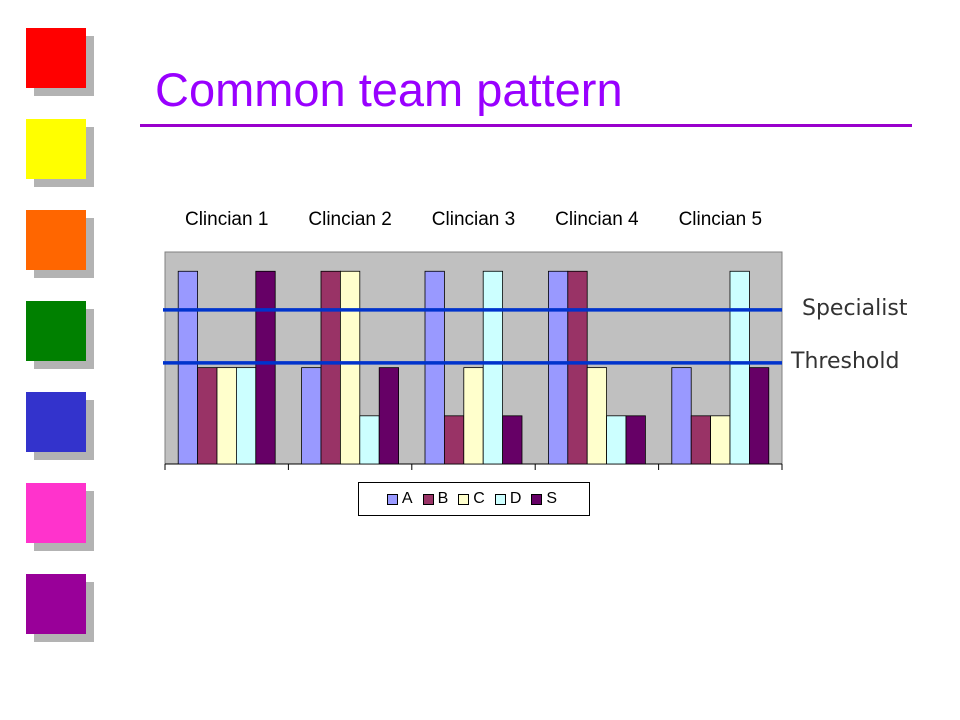  I want to click on legend-key-s, so click(537, 499).